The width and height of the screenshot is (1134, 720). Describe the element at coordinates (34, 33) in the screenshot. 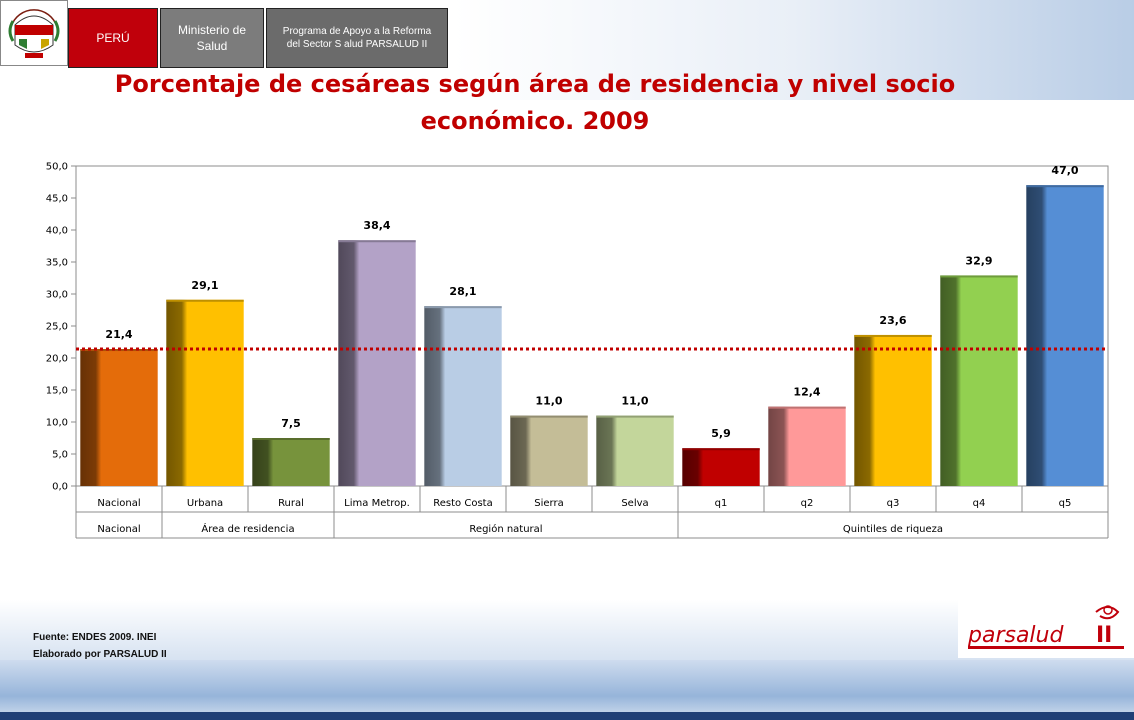

I see `peru-coat-of-arms-logo` at that location.